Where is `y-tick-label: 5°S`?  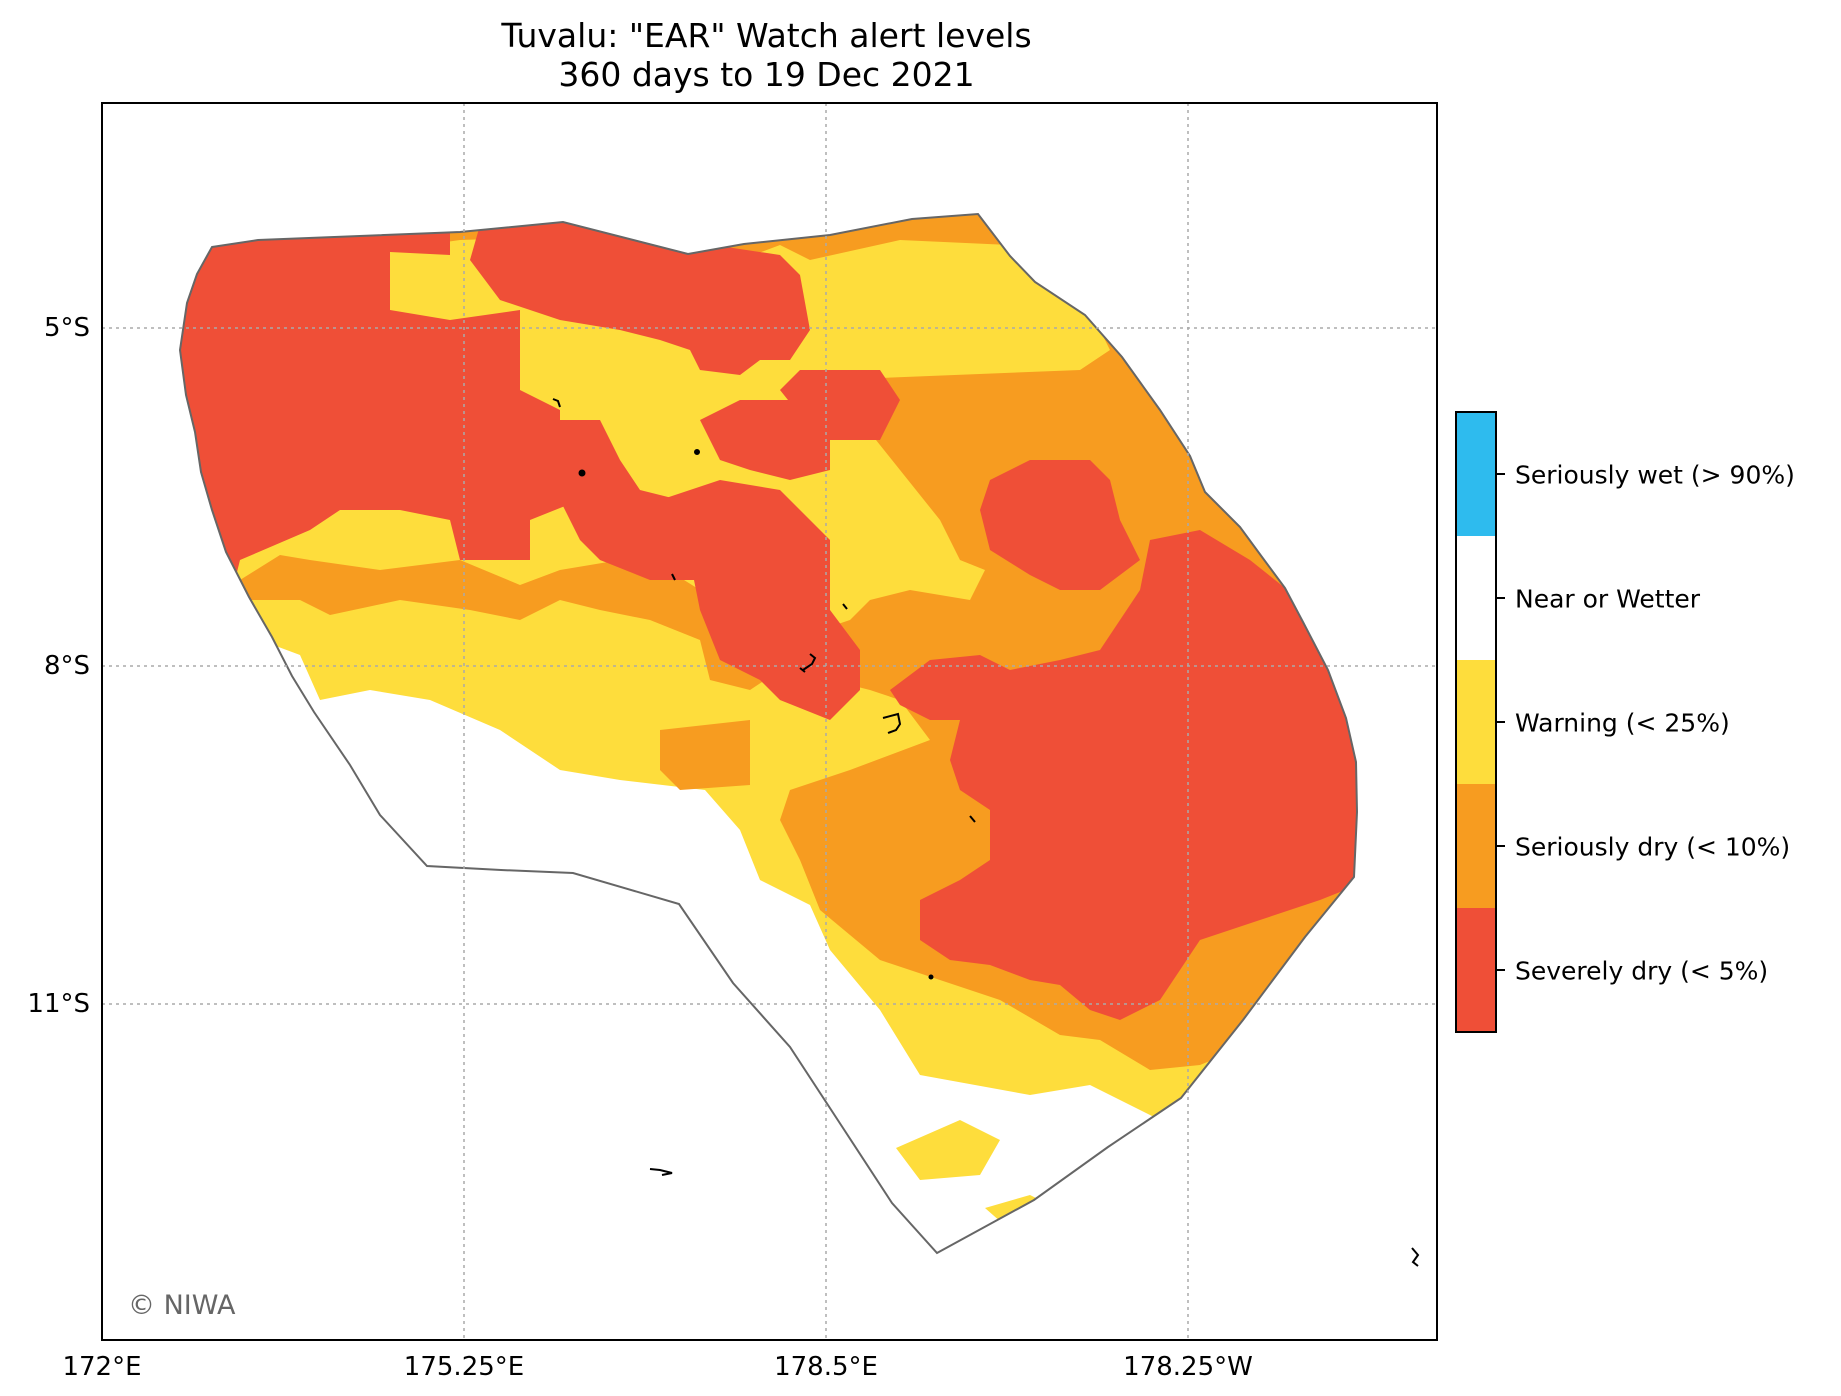 y-tick-label: 5°S is located at coordinates (66, 328).